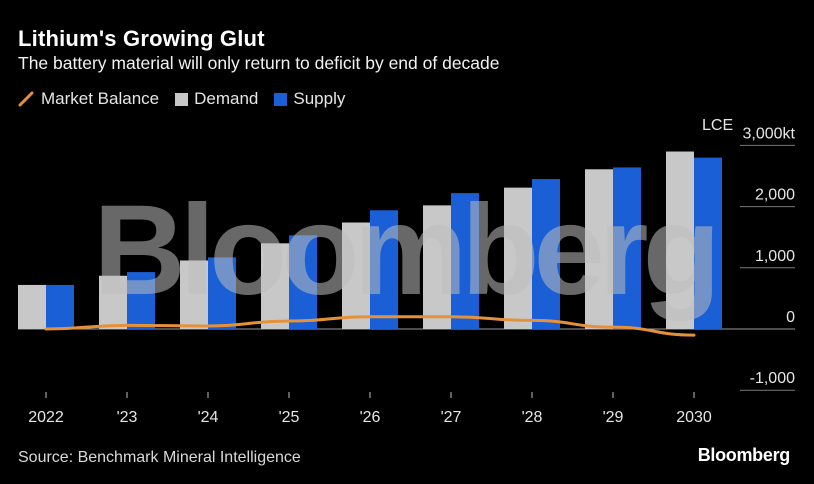  What do you see at coordinates (141, 38) in the screenshot?
I see `chart-title: Lithium's Growing Glut` at bounding box center [141, 38].